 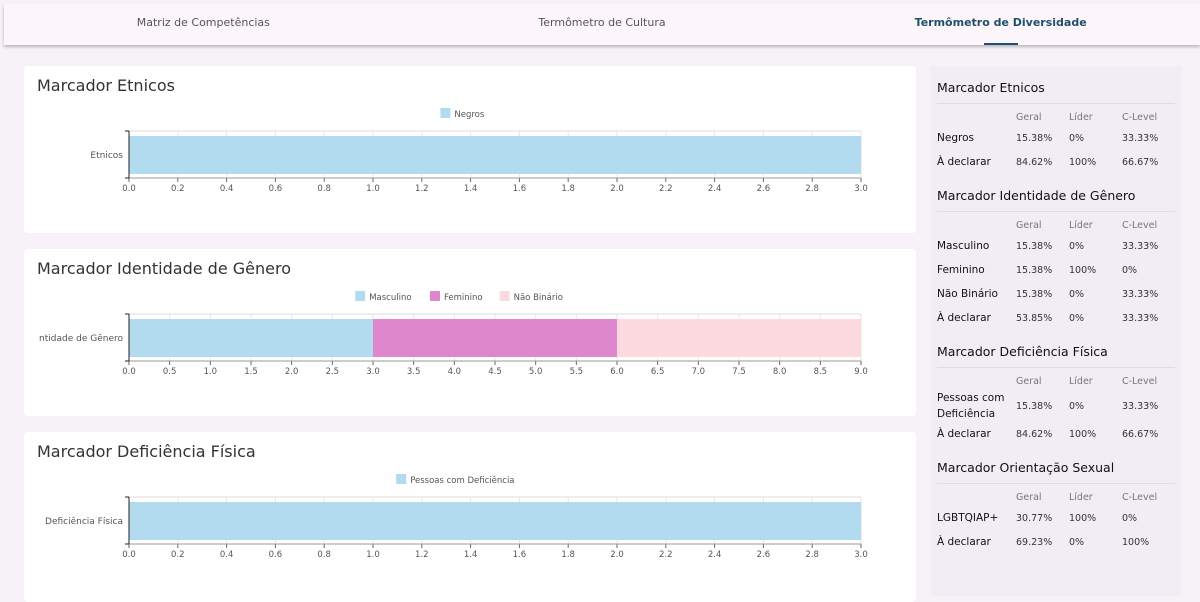 What do you see at coordinates (463, 298) in the screenshot?
I see `legend-label: Feminino` at bounding box center [463, 298].